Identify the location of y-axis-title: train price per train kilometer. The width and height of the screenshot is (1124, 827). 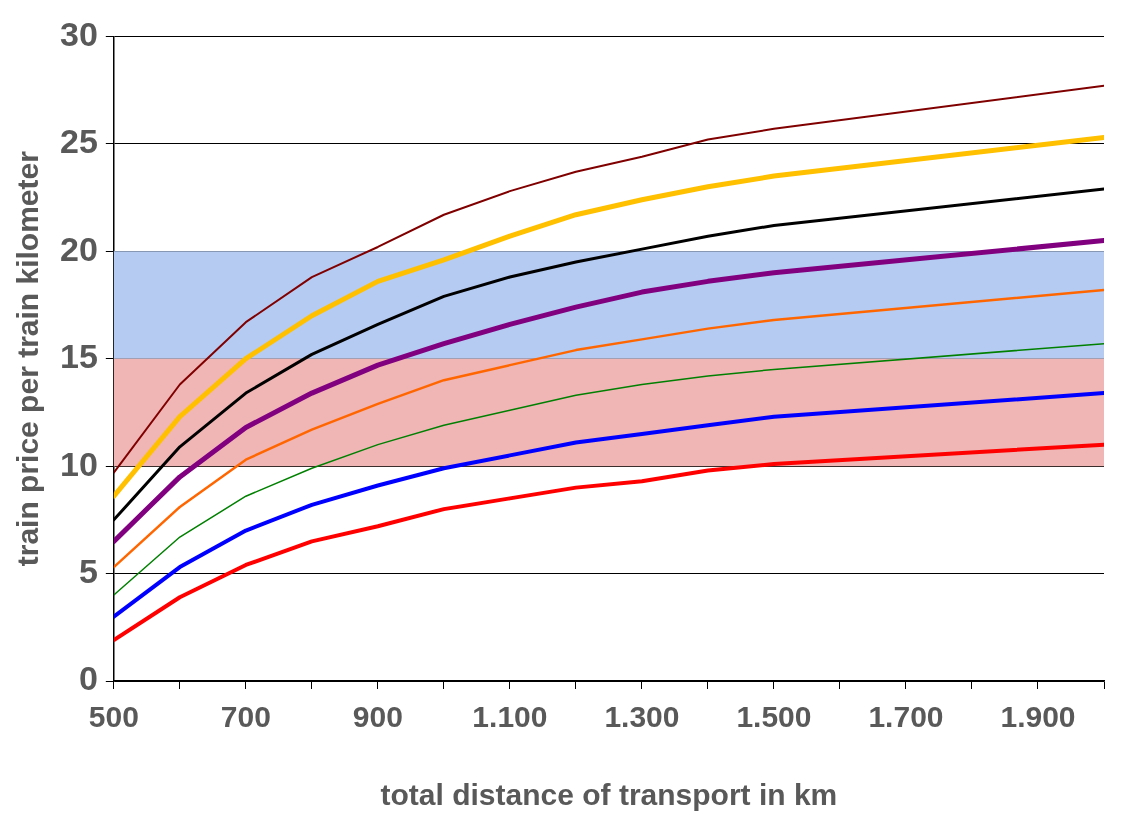
(28, 358).